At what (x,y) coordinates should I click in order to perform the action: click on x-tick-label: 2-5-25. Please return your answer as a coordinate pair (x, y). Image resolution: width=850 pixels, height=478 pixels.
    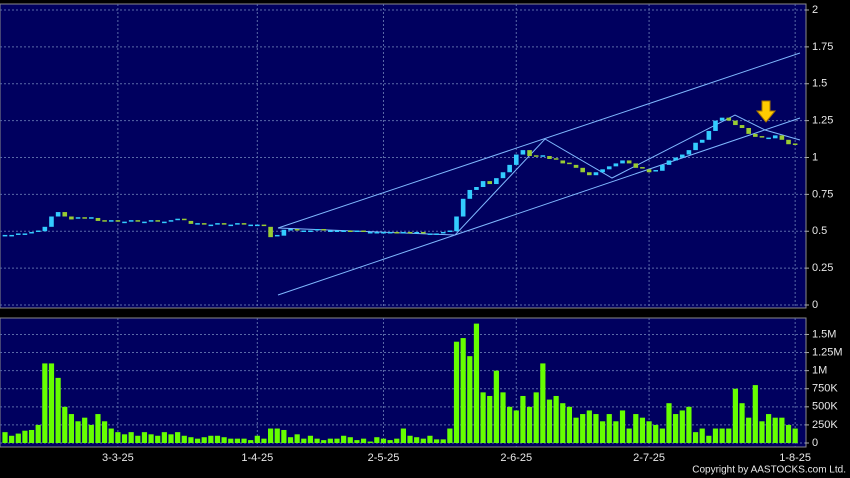
    Looking at the image, I should click on (384, 458).